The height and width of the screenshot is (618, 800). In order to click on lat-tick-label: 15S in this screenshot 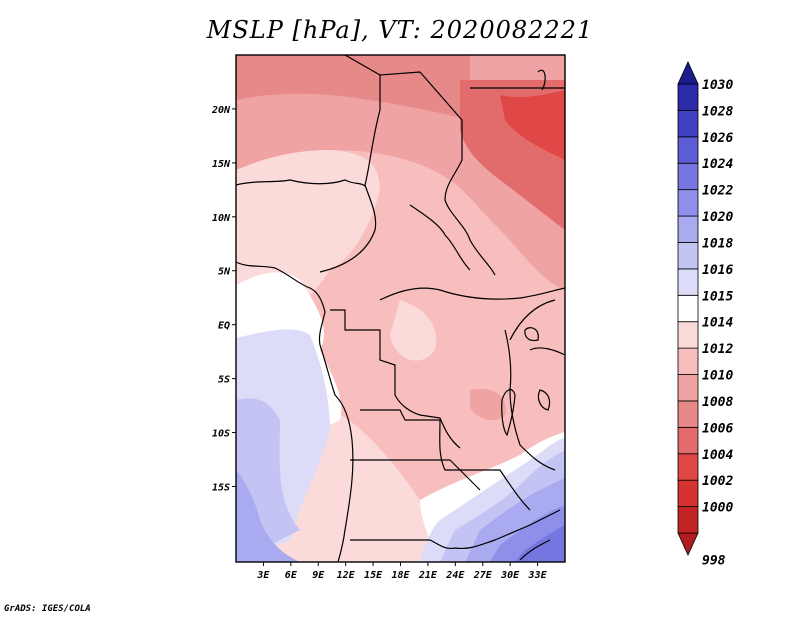, I will do `click(221, 487)`.